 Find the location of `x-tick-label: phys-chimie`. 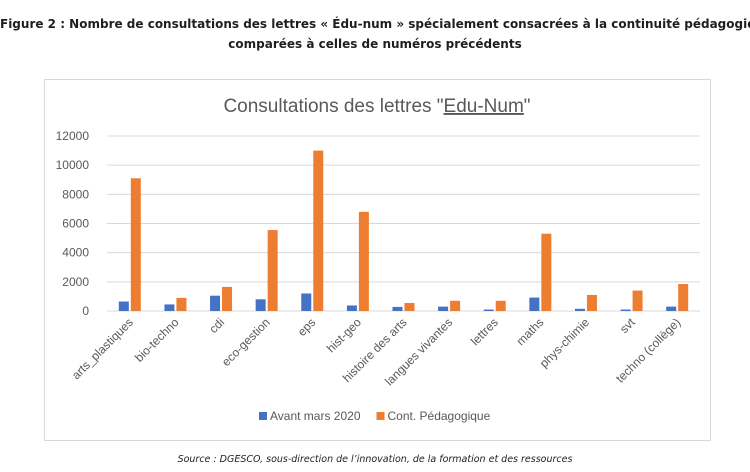

x-tick-label: phys-chimie is located at coordinates (564, 342).